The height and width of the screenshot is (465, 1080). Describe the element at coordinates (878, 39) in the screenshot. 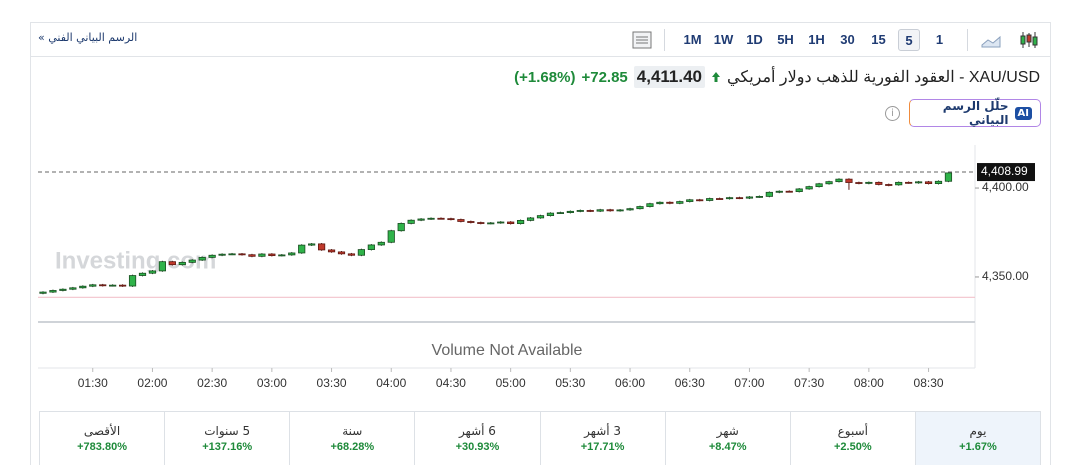

I see `timeframe-button: 15` at that location.